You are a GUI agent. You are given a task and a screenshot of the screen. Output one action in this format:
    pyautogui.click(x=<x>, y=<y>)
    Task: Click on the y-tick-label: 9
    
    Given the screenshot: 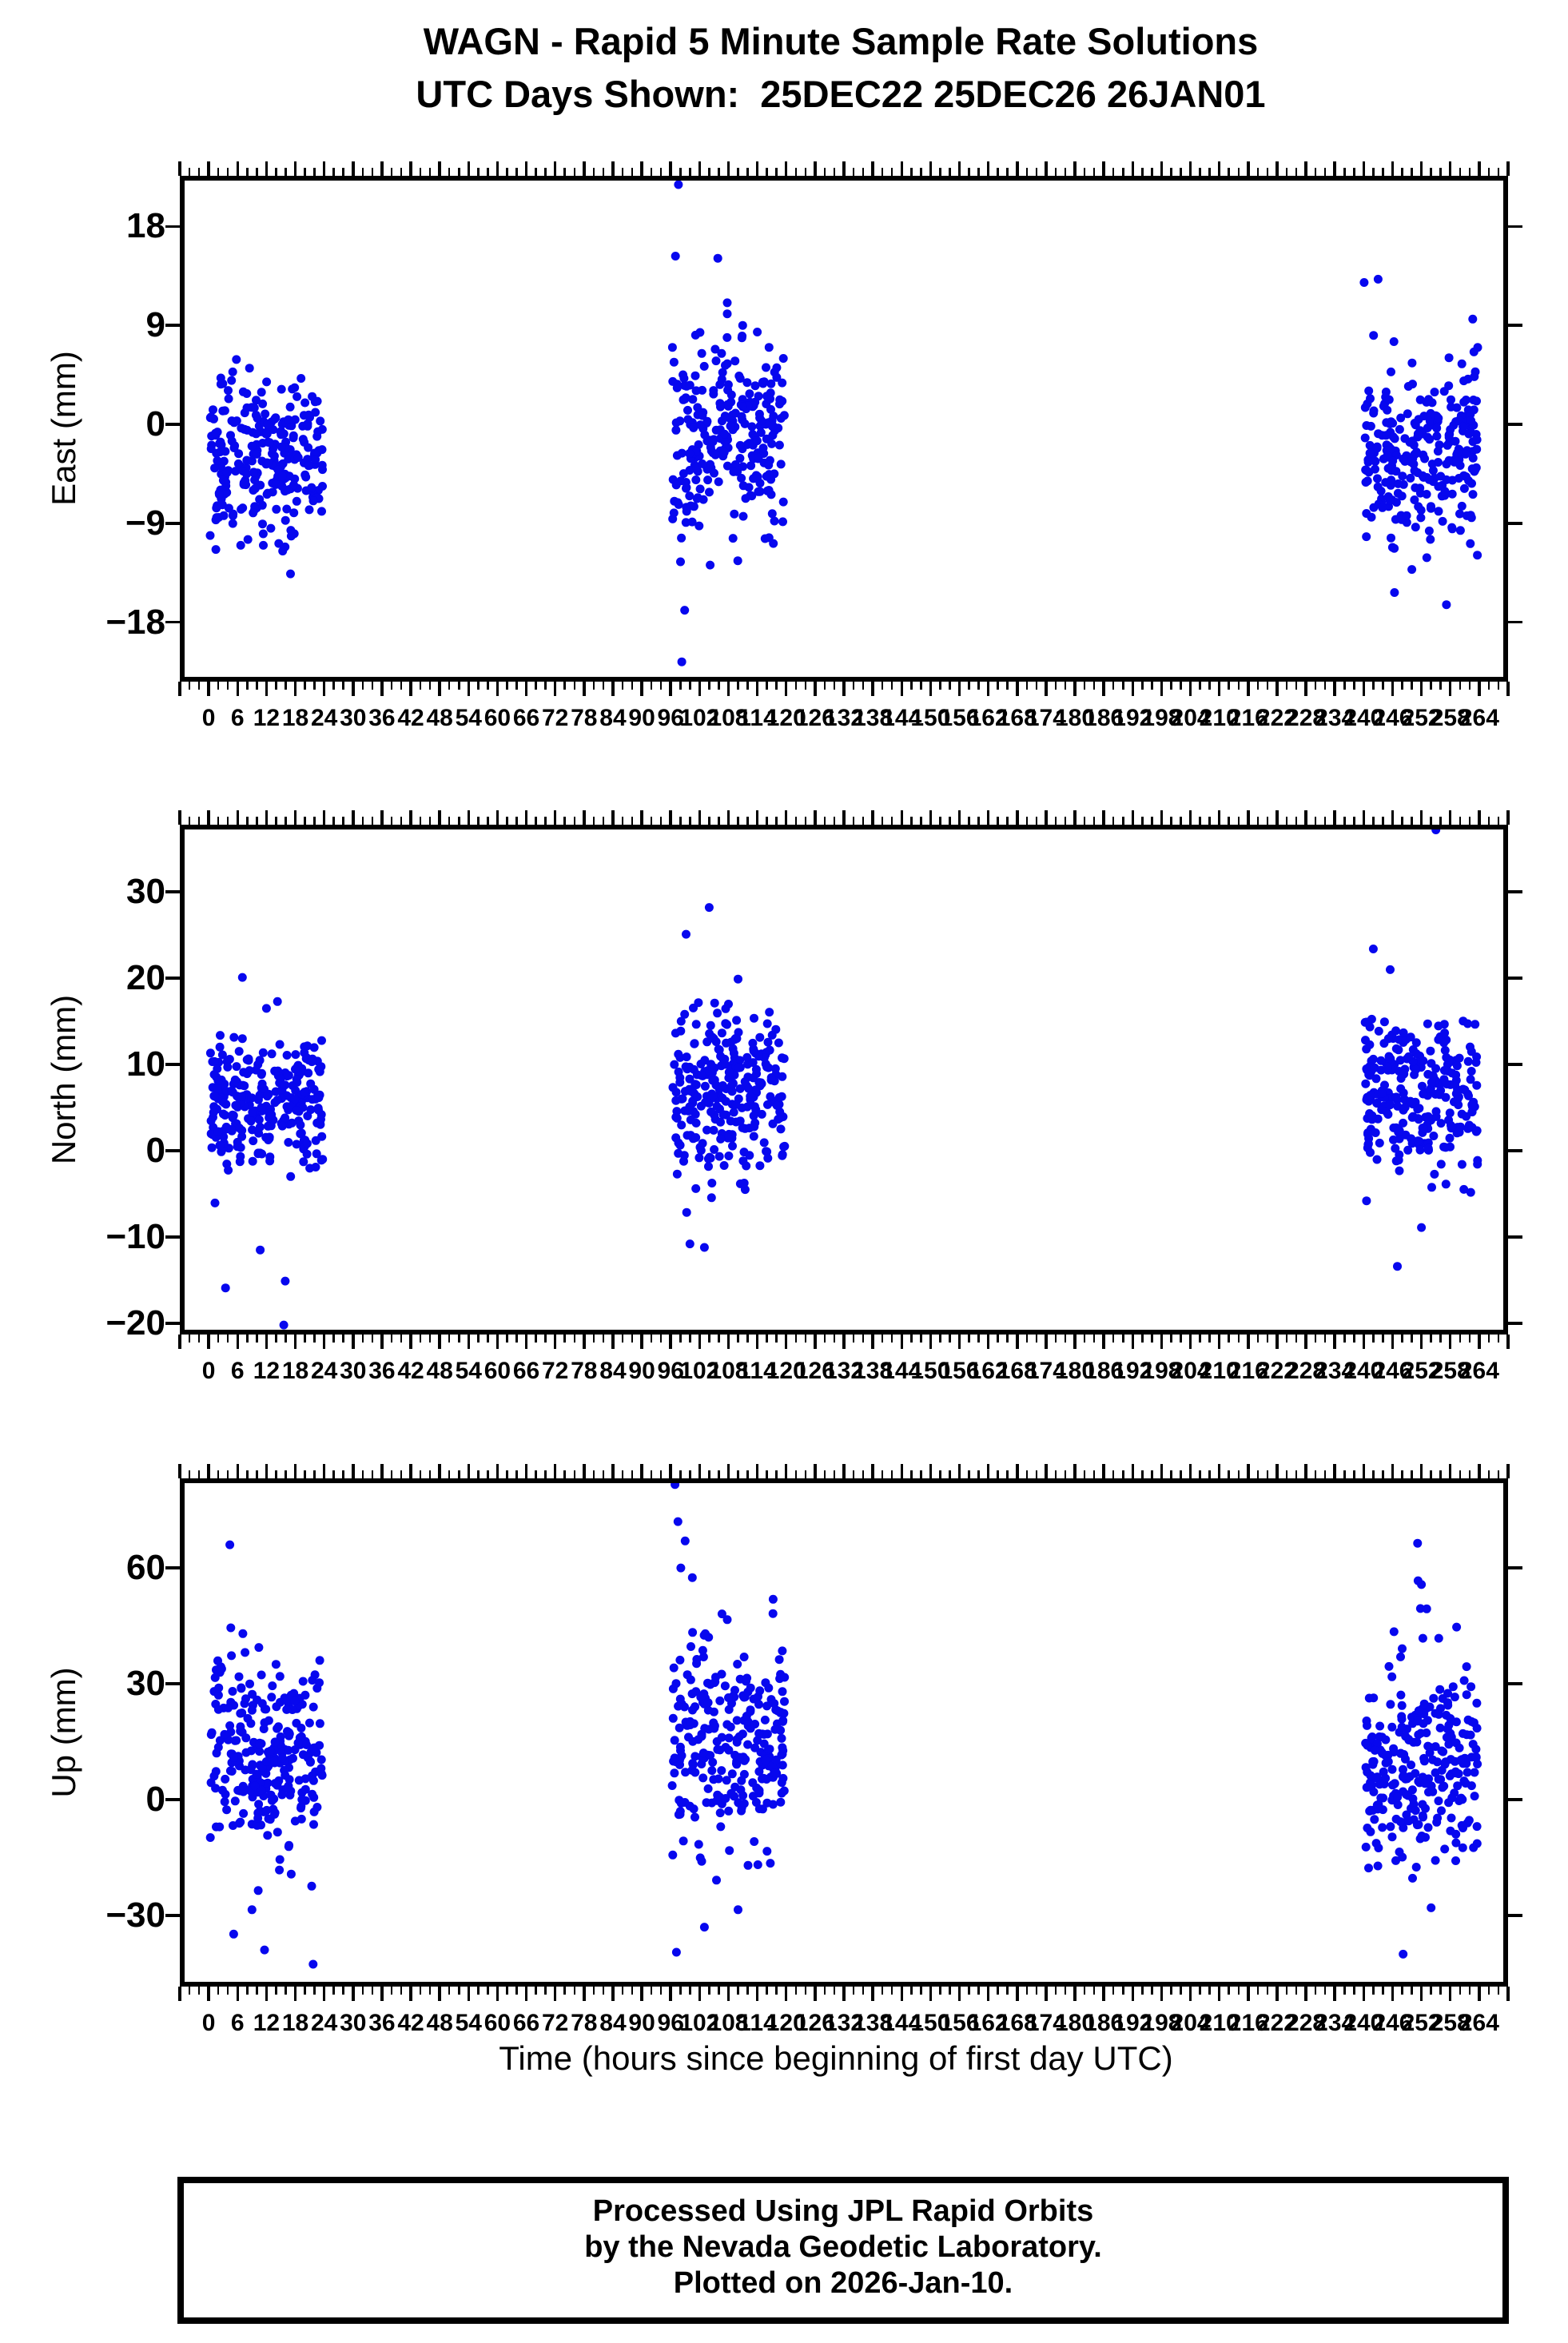 What is the action you would take?
    pyautogui.click(x=155, y=325)
    